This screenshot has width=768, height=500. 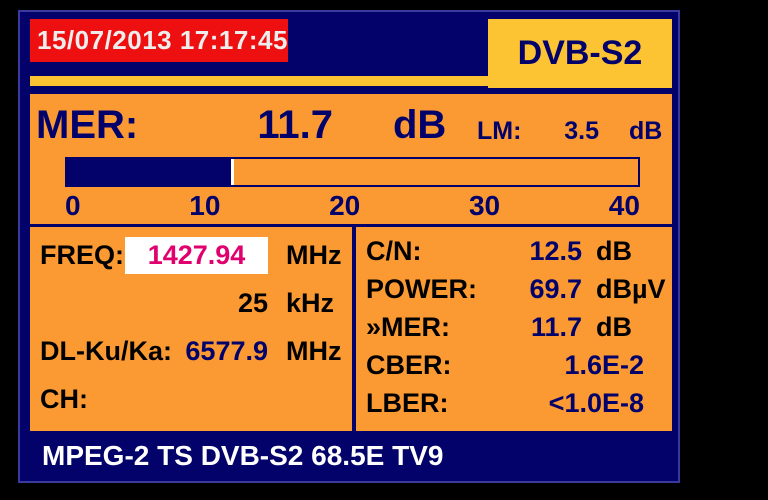 What do you see at coordinates (407, 402) in the screenshot?
I see `row-label: LBER:` at bounding box center [407, 402].